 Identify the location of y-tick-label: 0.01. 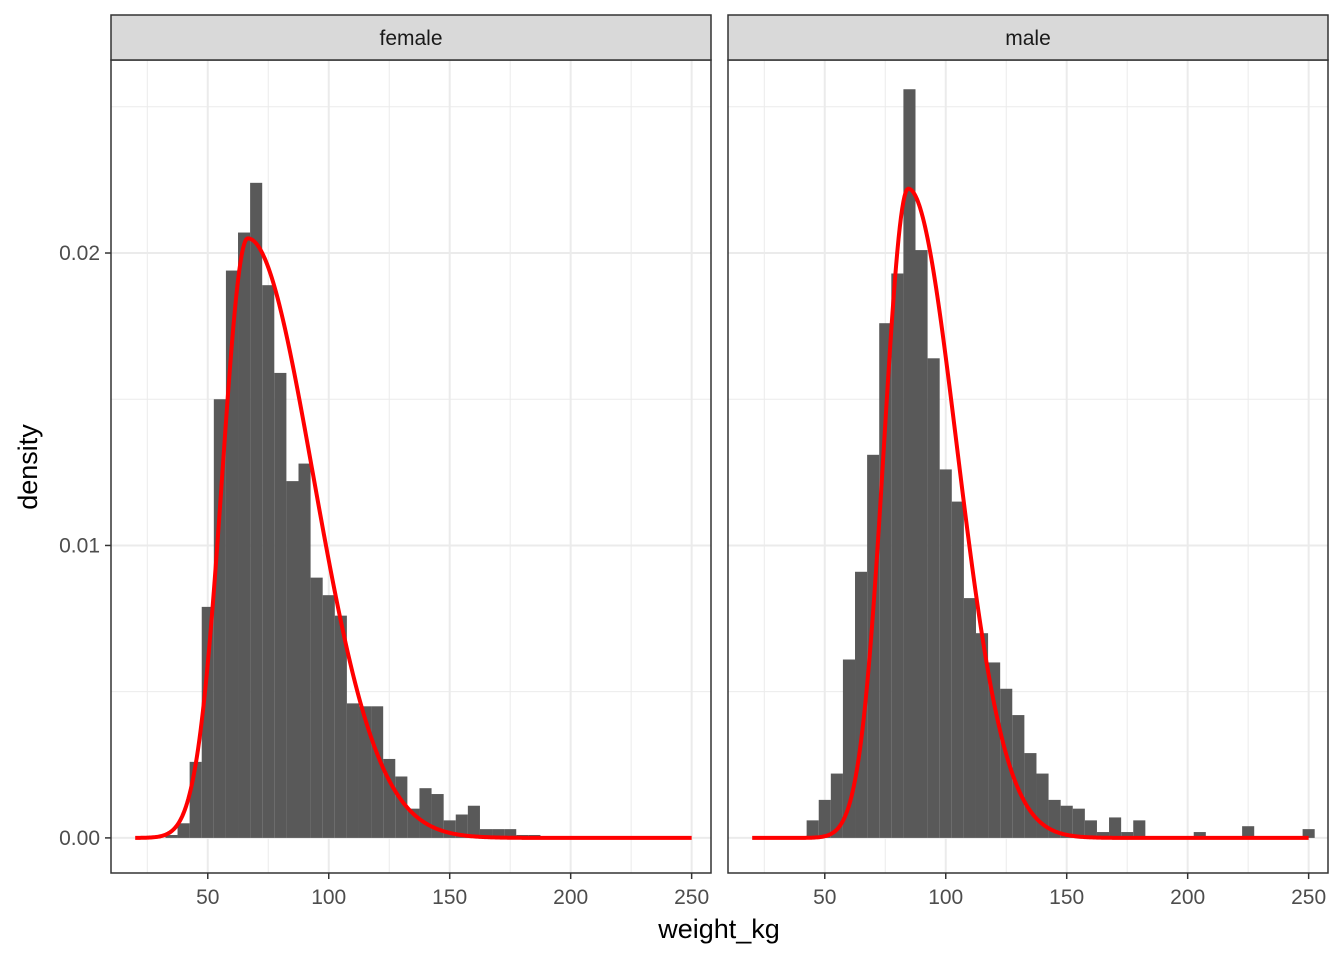
(79, 545).